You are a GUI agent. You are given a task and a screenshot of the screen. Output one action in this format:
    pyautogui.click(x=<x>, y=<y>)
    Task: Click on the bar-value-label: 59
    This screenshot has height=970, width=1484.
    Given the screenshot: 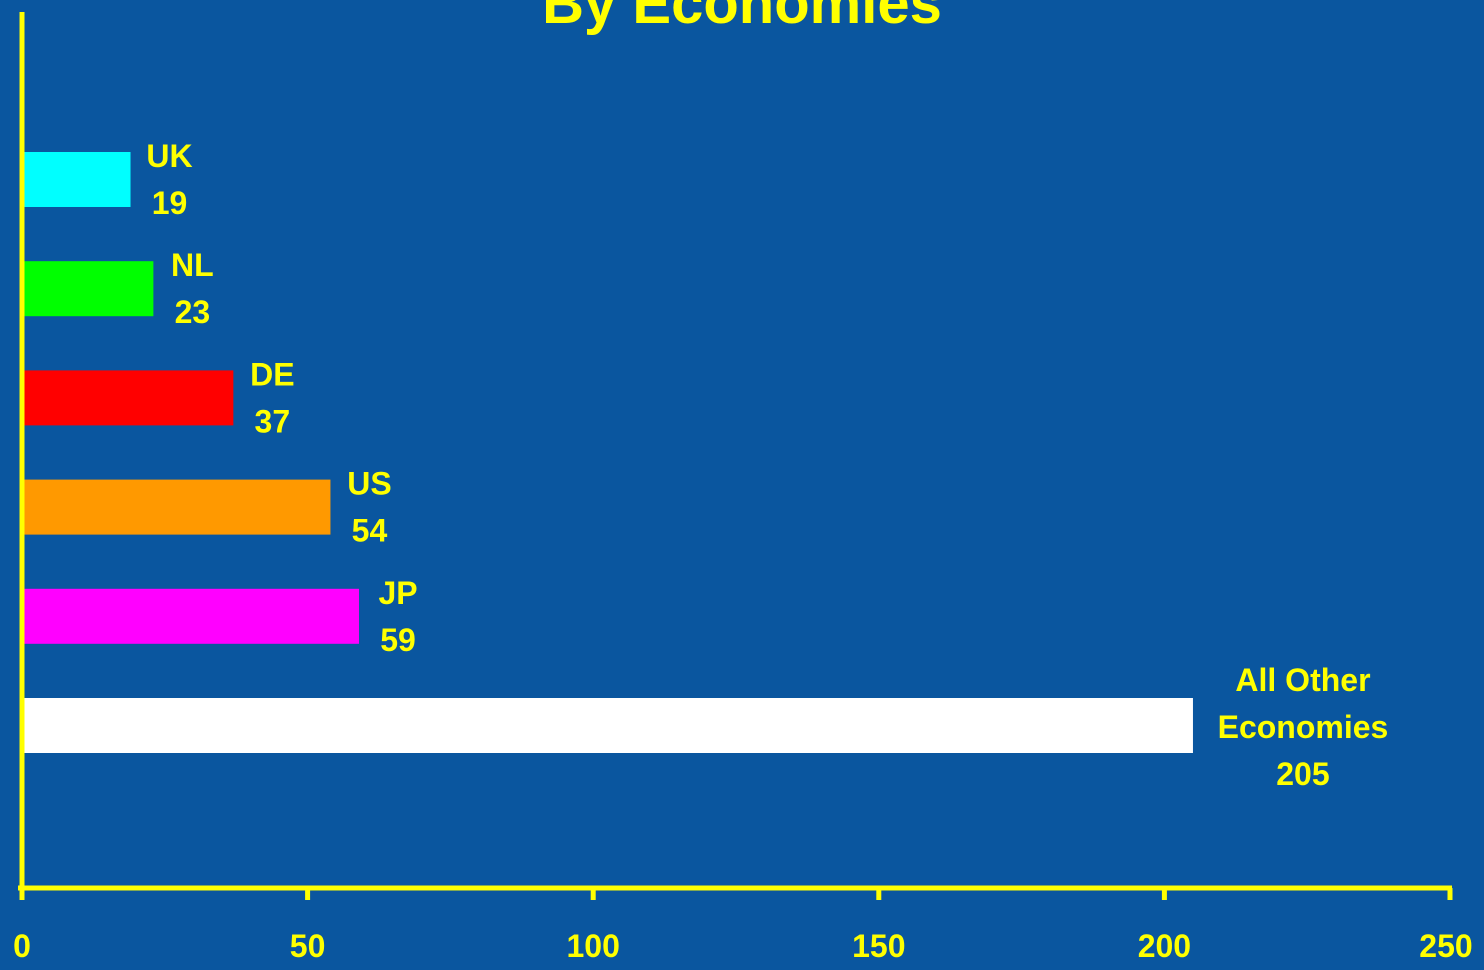 What is the action you would take?
    pyautogui.click(x=398, y=640)
    